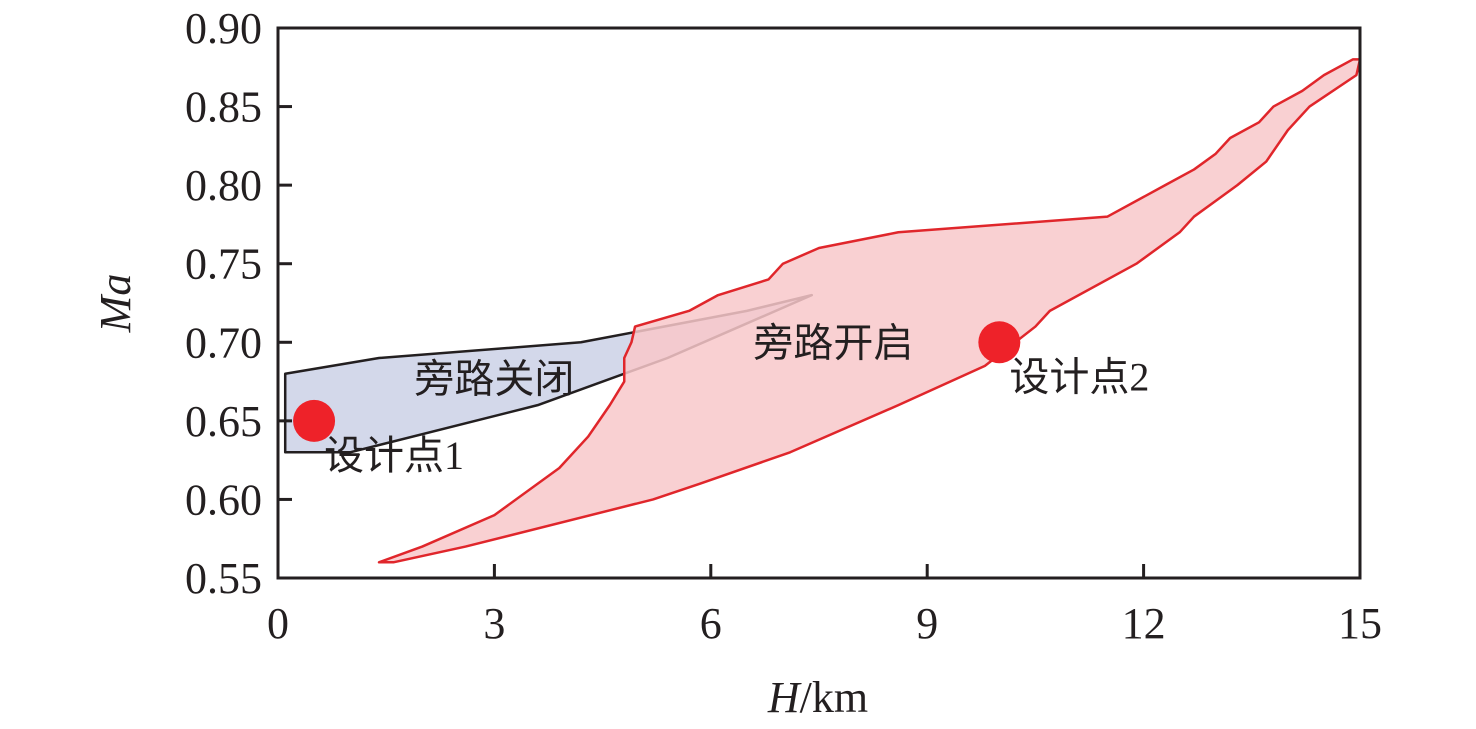 The image size is (1476, 729). I want to click on y-tick-label: 0.70, so click(223, 342).